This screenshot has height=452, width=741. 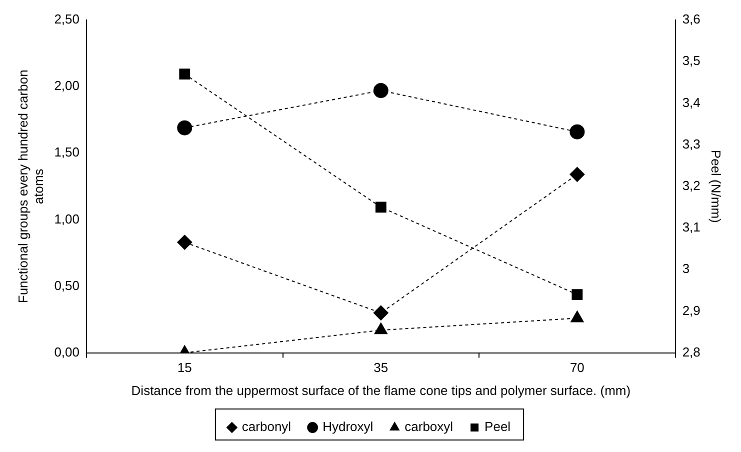 I want to click on y2-tick-label: 3,3, so click(x=691, y=144).